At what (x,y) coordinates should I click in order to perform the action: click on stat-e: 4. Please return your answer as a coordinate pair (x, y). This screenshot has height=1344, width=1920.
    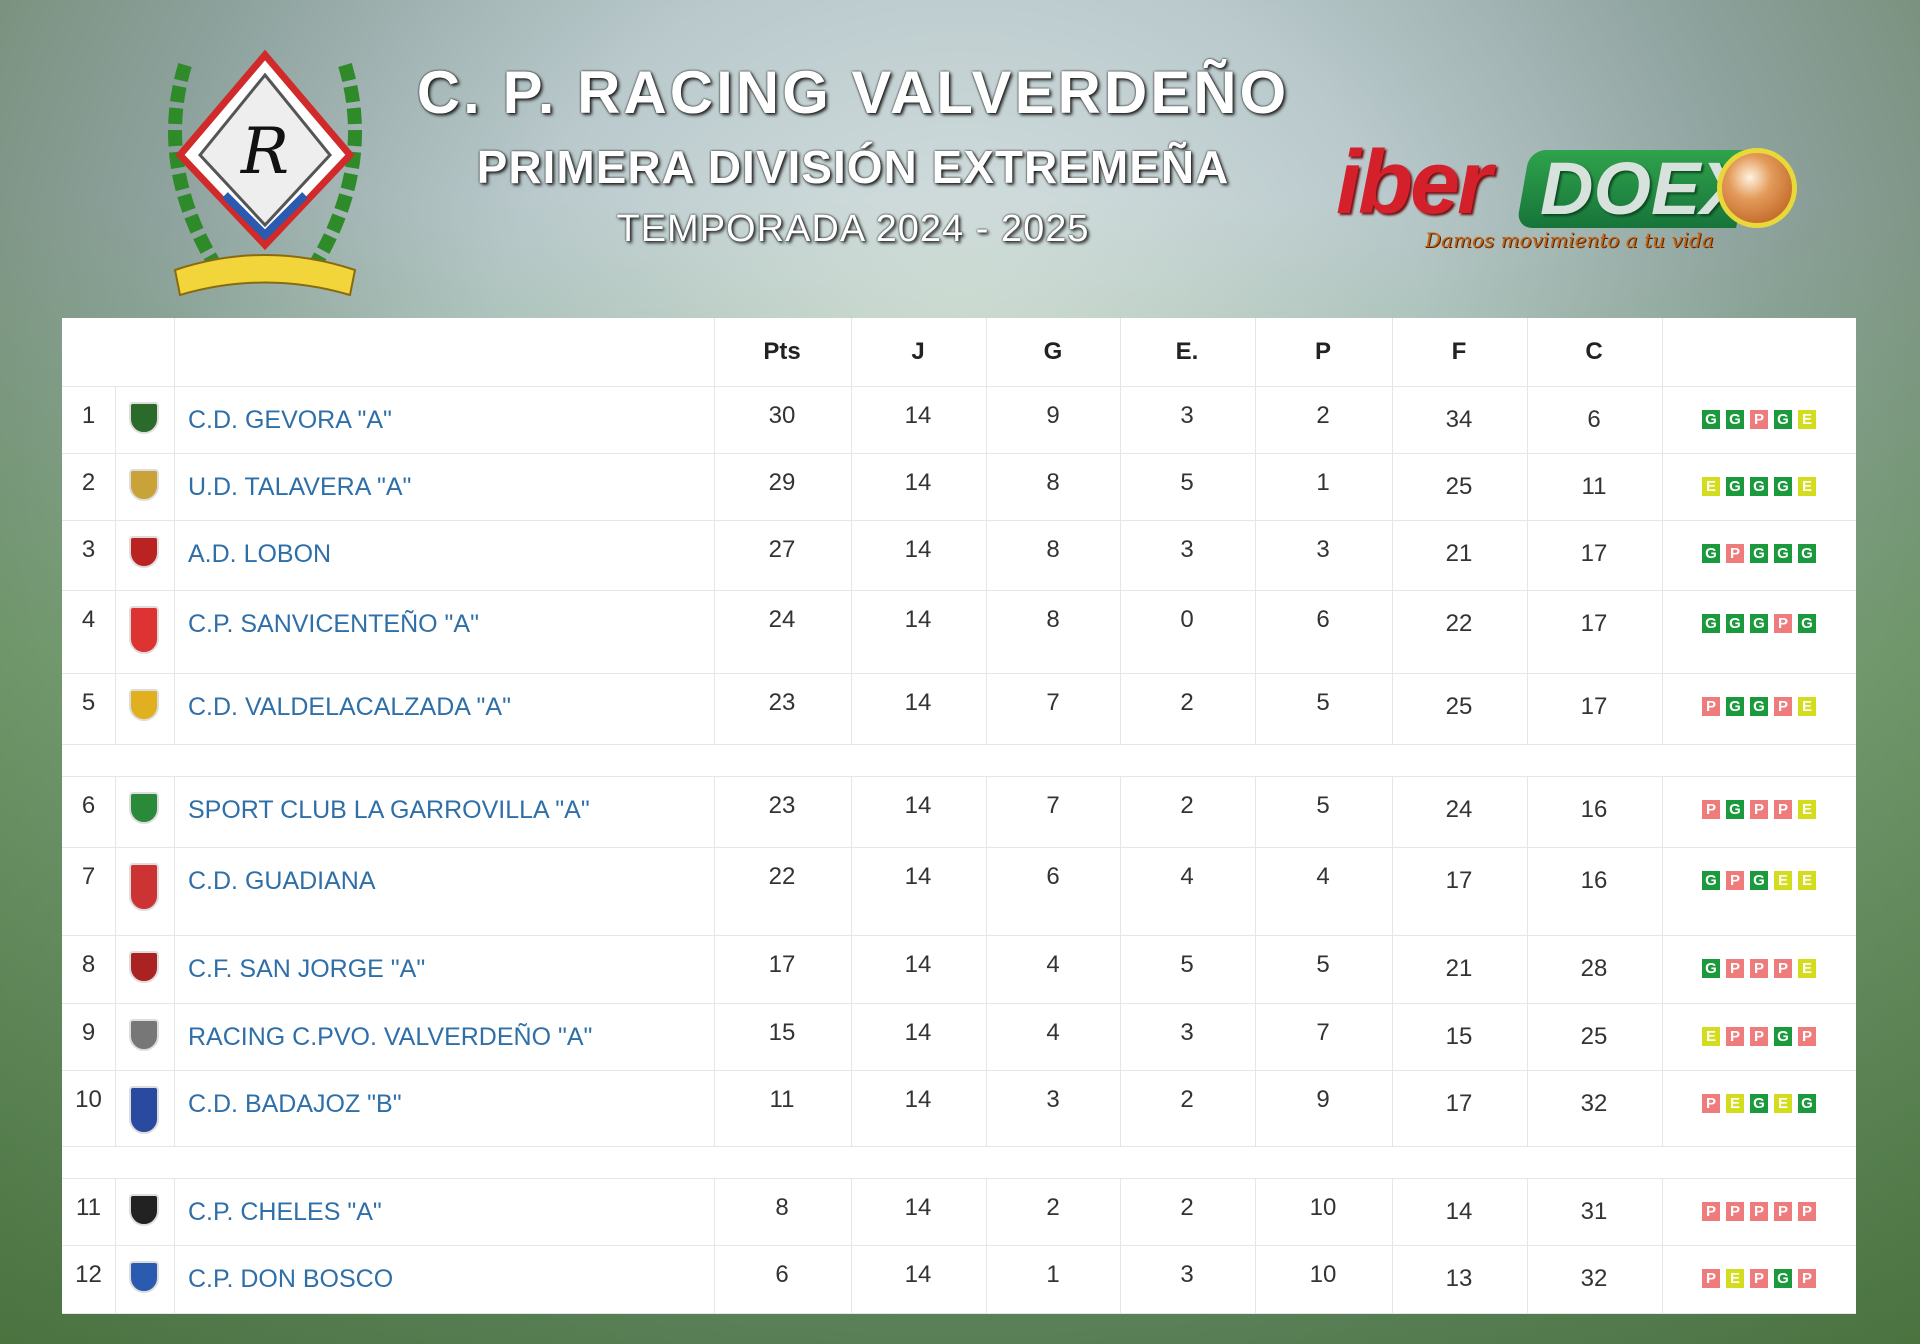
    Looking at the image, I should click on (1187, 876).